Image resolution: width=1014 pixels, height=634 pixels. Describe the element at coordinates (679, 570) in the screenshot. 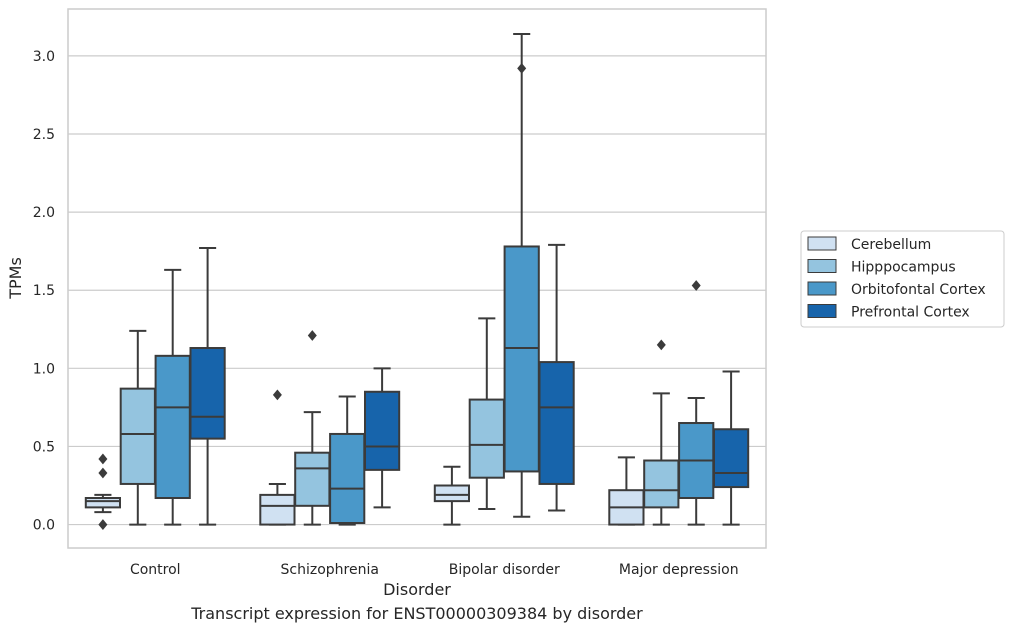

I see `x-tick-label: Major depression` at that location.